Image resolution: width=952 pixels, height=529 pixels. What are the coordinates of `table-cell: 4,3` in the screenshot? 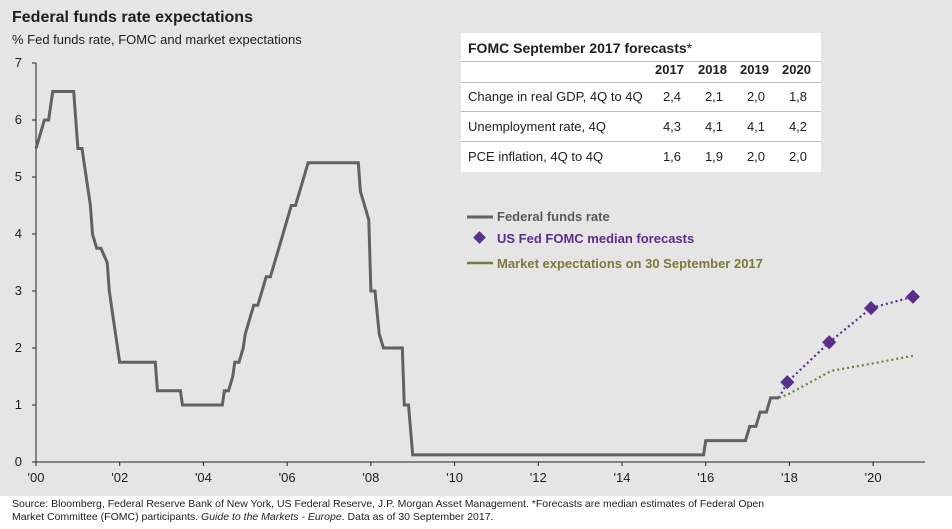 It's located at (672, 126).